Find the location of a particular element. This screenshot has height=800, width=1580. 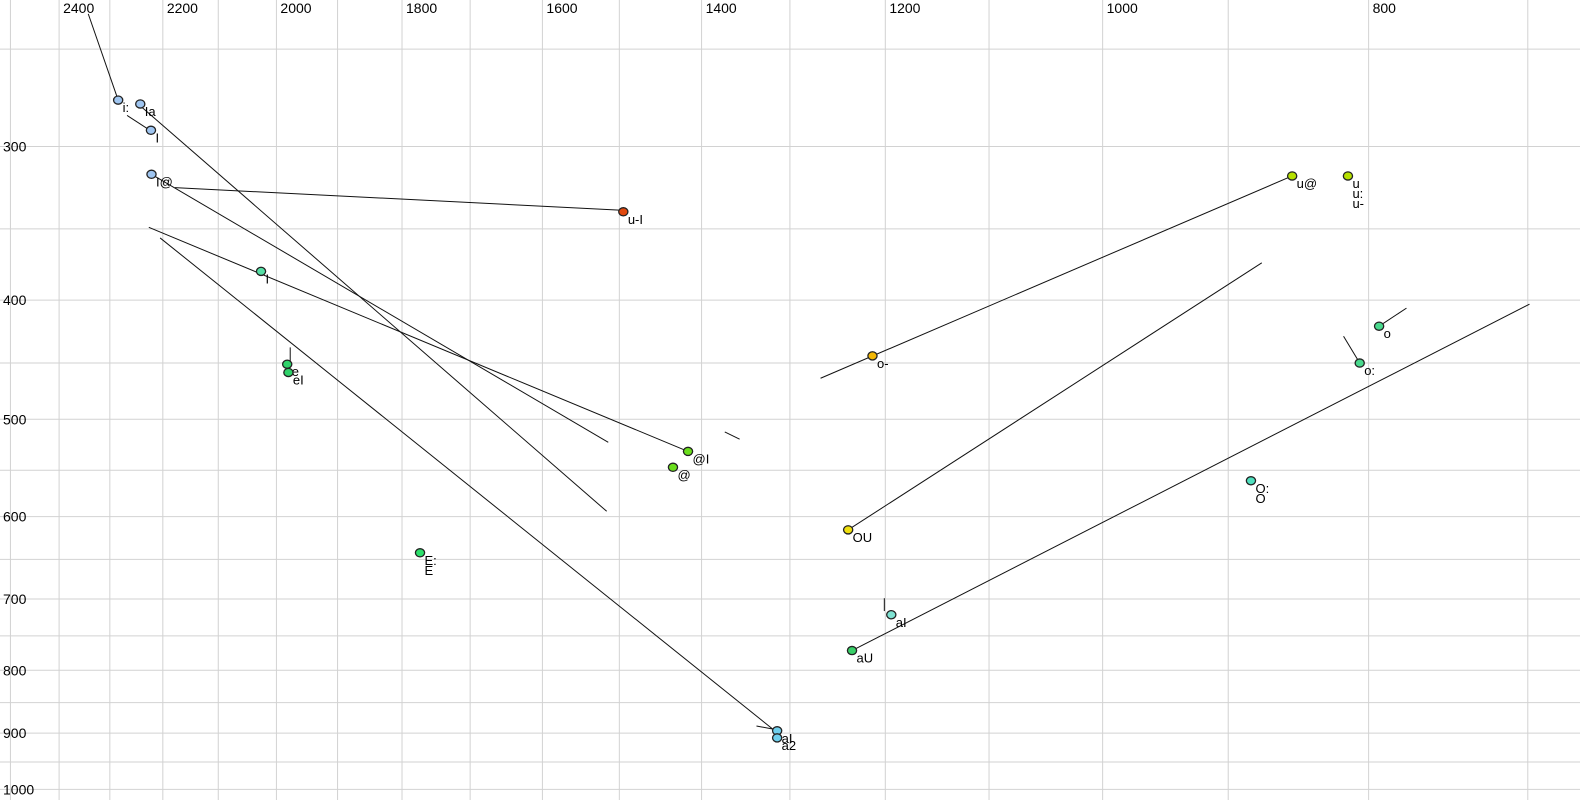

point-label: Ia is located at coordinates (151, 111).